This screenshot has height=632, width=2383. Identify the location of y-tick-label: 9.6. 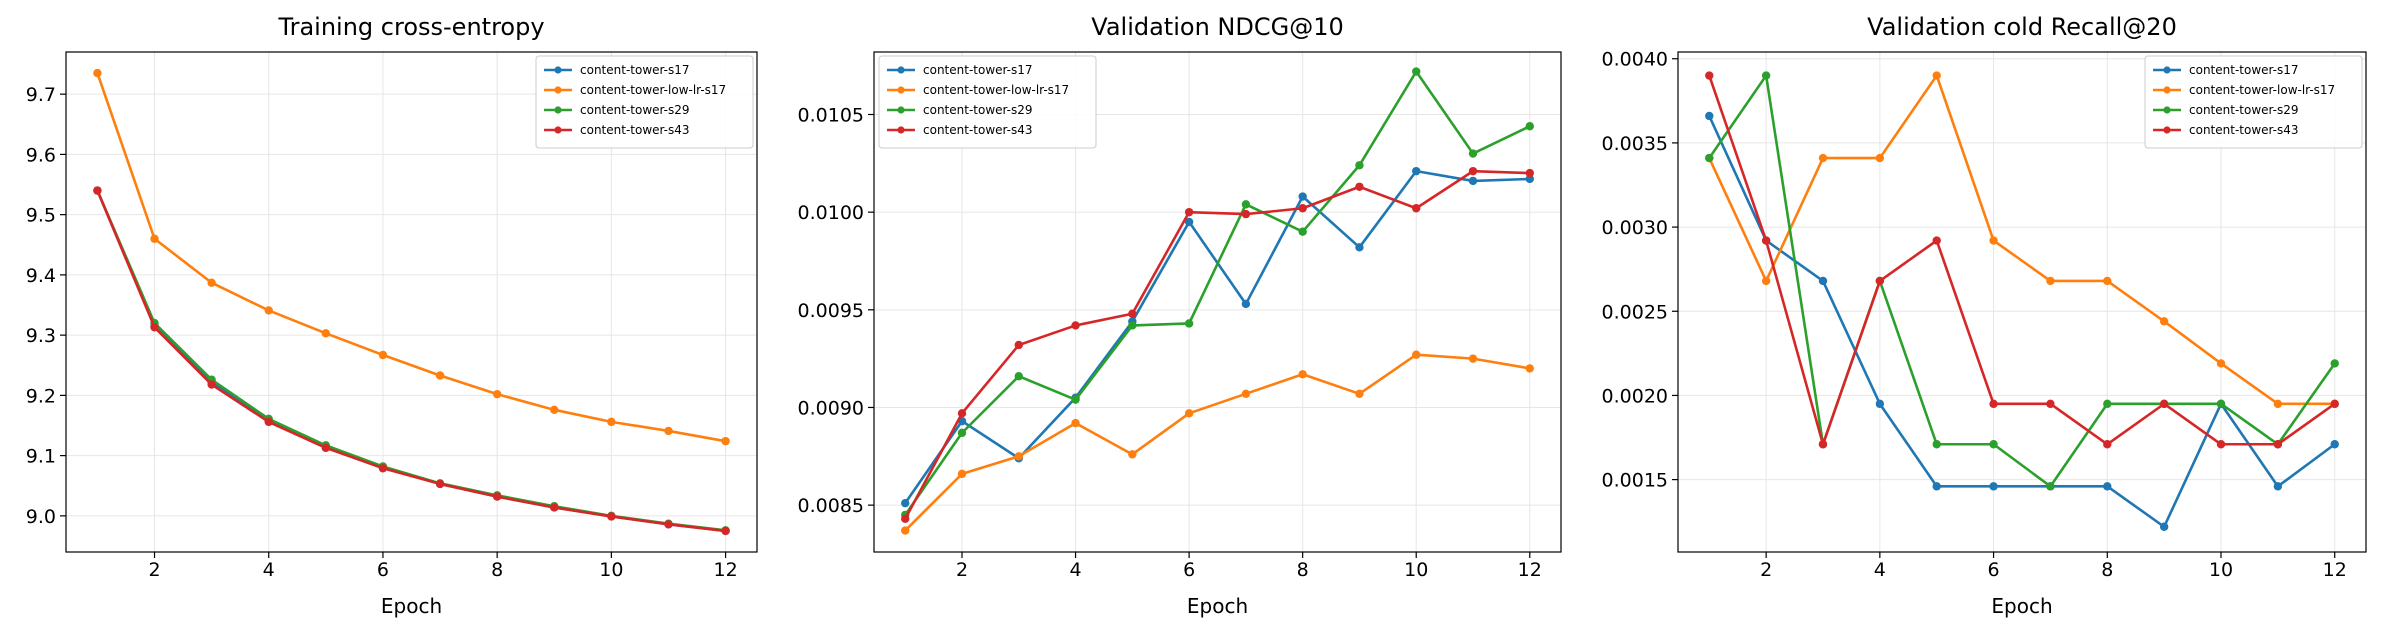
(41, 155).